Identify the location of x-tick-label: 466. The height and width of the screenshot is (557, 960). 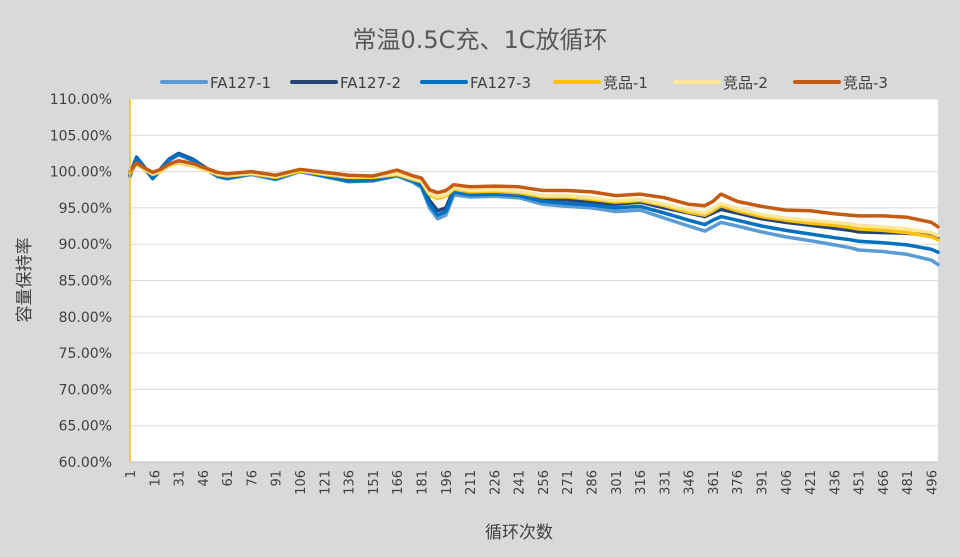
(884, 482).